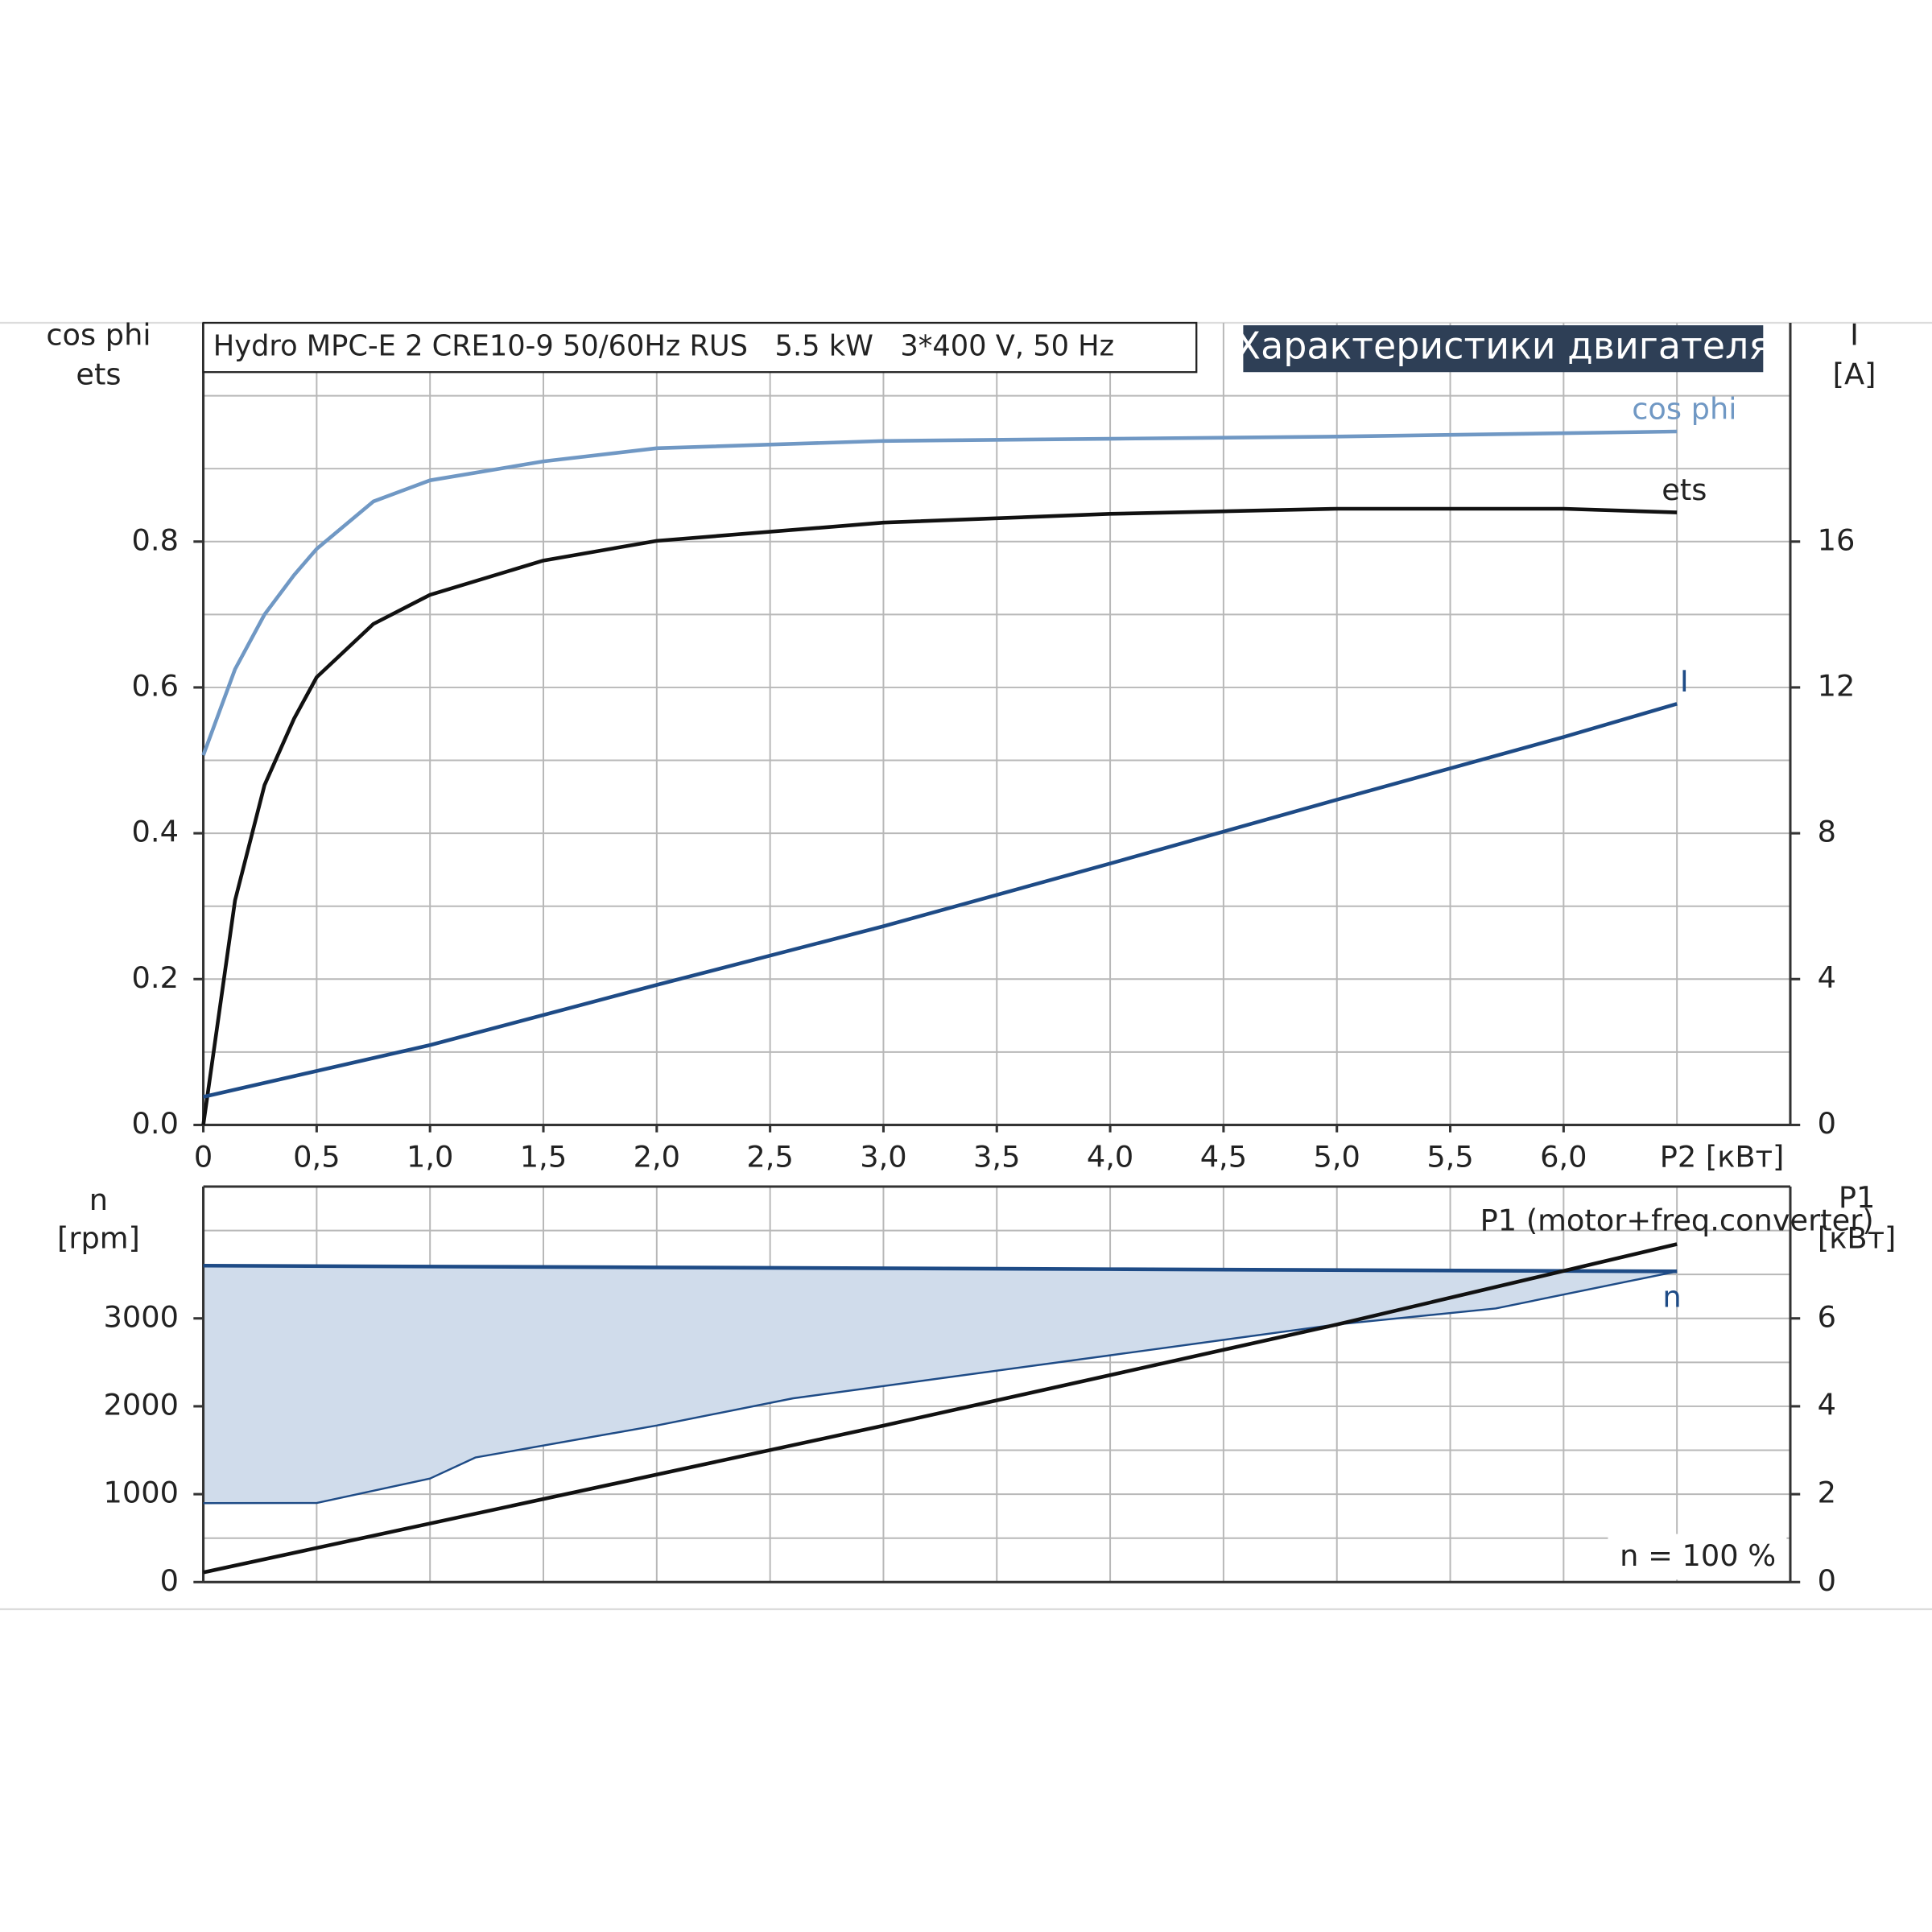 The width and height of the screenshot is (1932, 1932). I want to click on y-tick-label: 0.0, so click(155, 1123).